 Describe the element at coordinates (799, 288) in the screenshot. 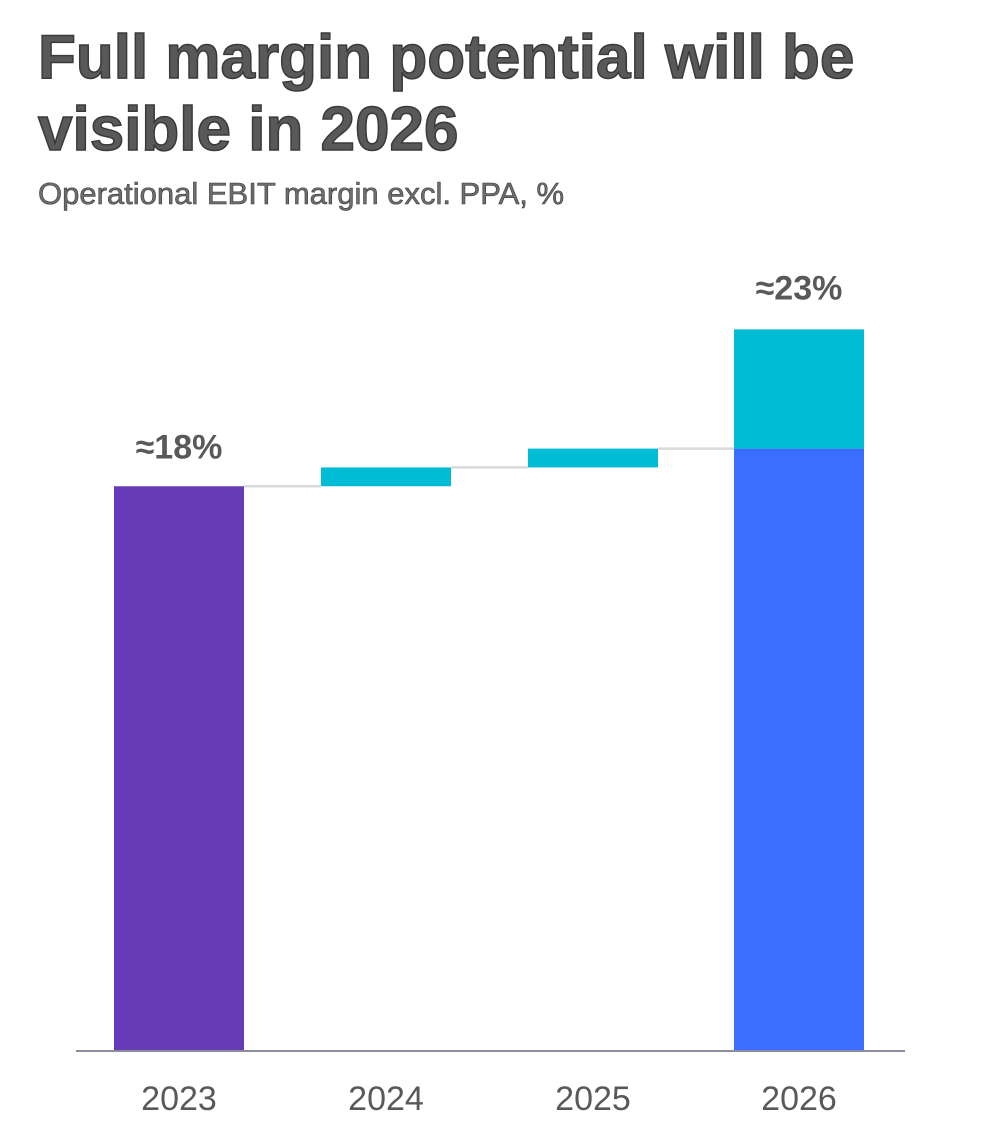

I see `value-label-2026: ≈23%` at that location.